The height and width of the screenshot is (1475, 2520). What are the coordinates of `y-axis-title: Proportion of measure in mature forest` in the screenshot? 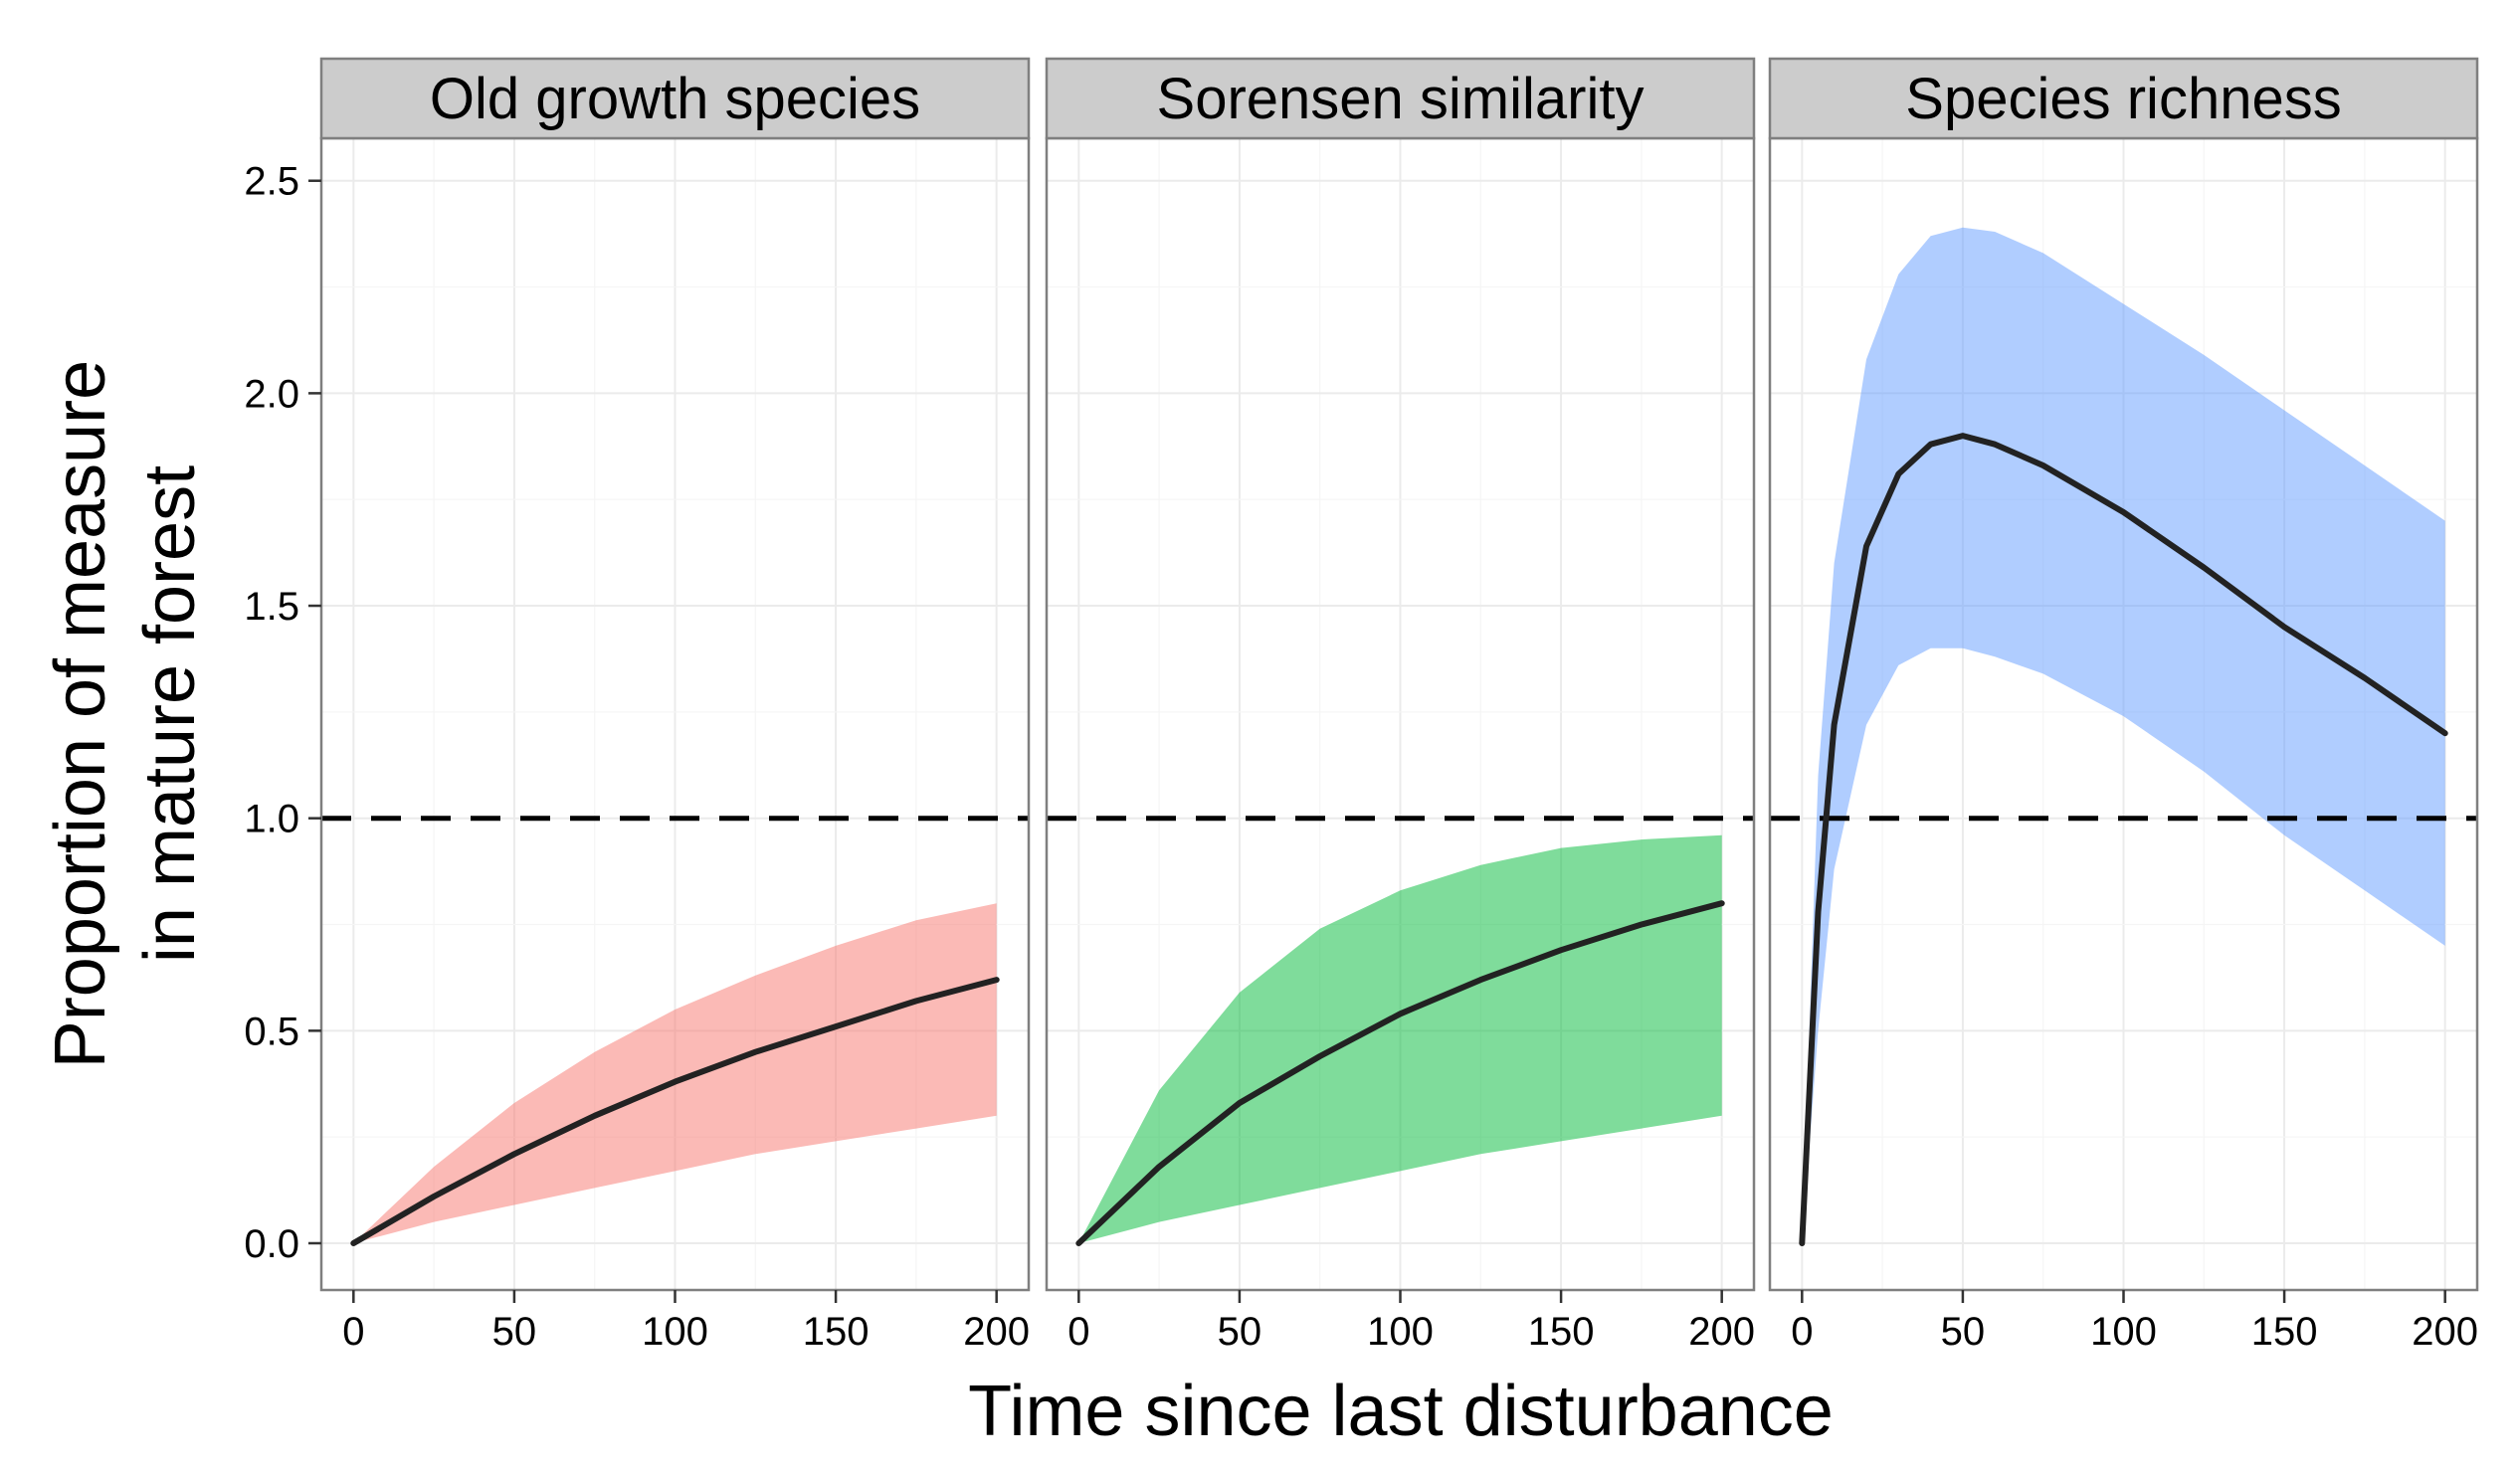 It's located at (125, 714).